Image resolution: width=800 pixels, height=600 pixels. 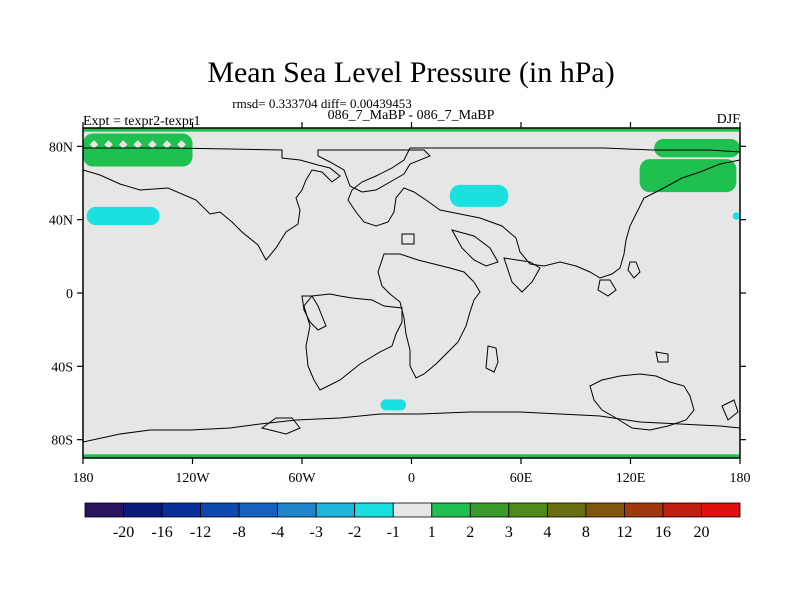 What do you see at coordinates (631, 478) in the screenshot?
I see `x-tick-label: 120E` at bounding box center [631, 478].